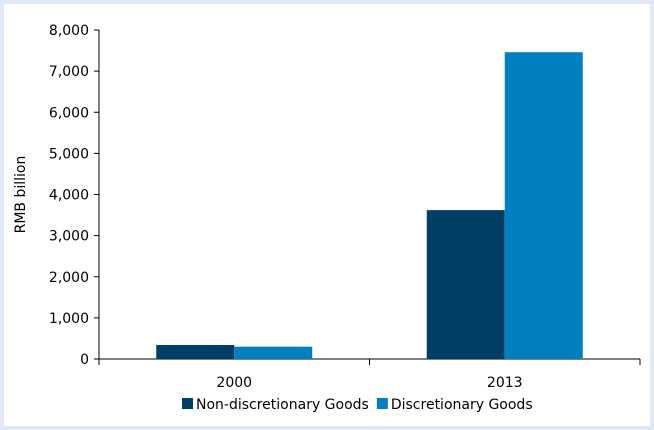 The height and width of the screenshot is (430, 654). I want to click on y-axis-label: RMB billion, so click(21, 195).